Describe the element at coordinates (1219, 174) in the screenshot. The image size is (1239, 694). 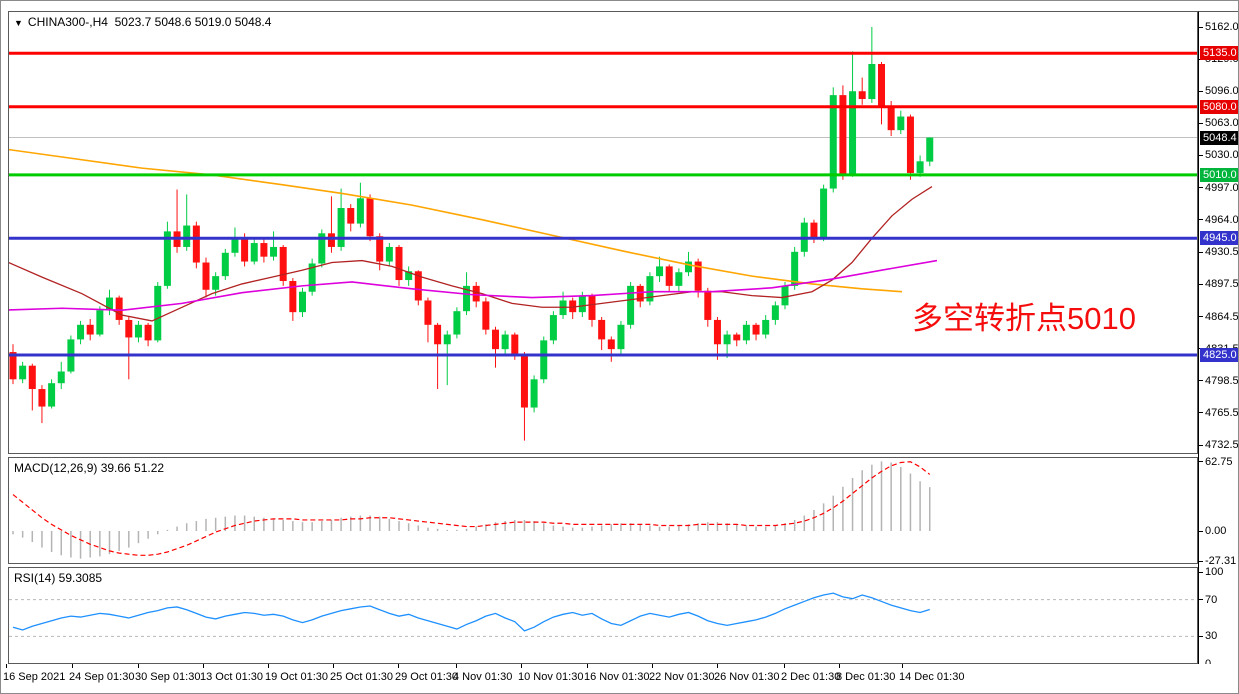
I see `price-badge: 5010.0` at that location.